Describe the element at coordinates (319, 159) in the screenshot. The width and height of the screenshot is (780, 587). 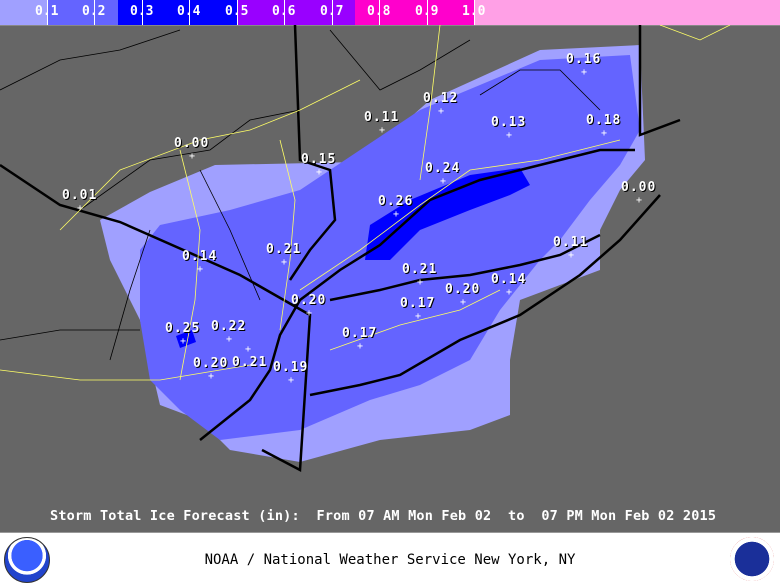
I see `station-value: 0.15` at that location.